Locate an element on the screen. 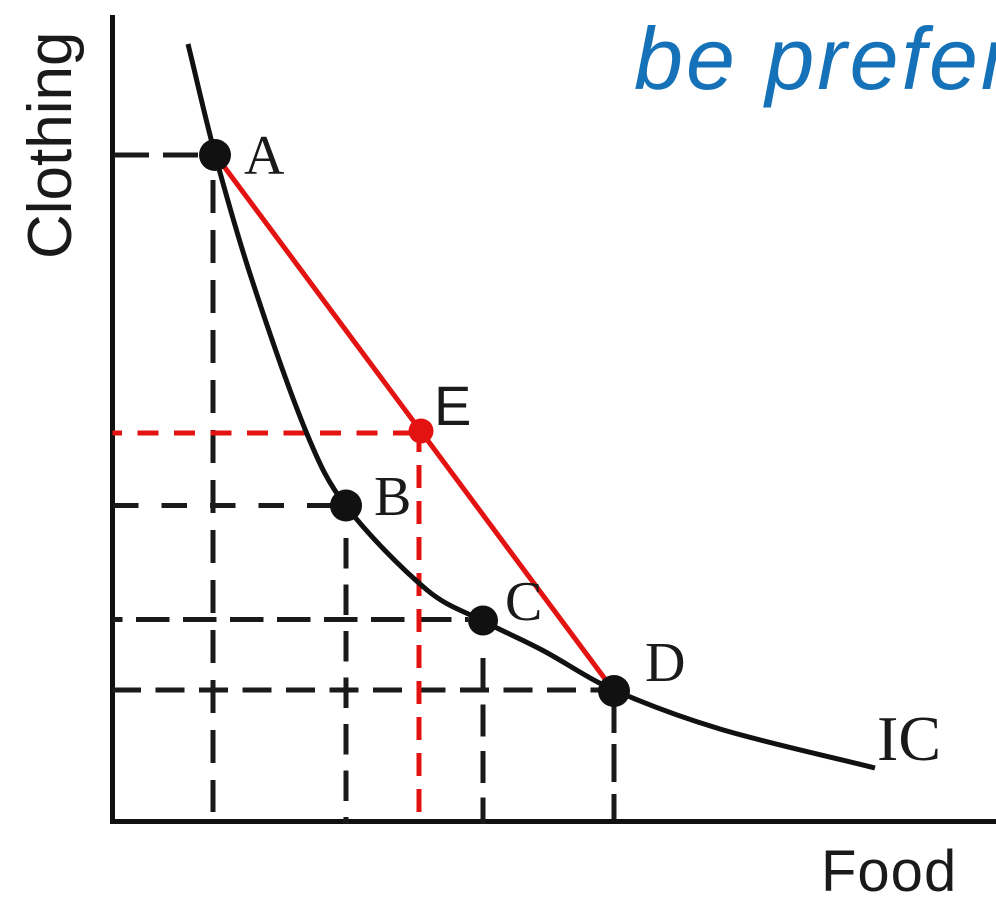 The height and width of the screenshot is (899, 996). svg-text: E is located at coordinates (452, 405).